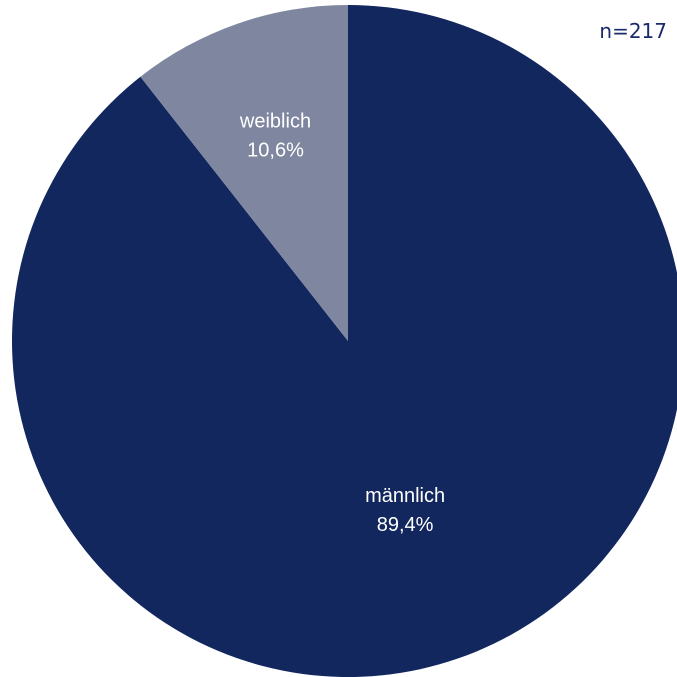 This screenshot has width=677, height=677. What do you see at coordinates (633, 31) in the screenshot?
I see `sample-size-label: n=217` at bounding box center [633, 31].